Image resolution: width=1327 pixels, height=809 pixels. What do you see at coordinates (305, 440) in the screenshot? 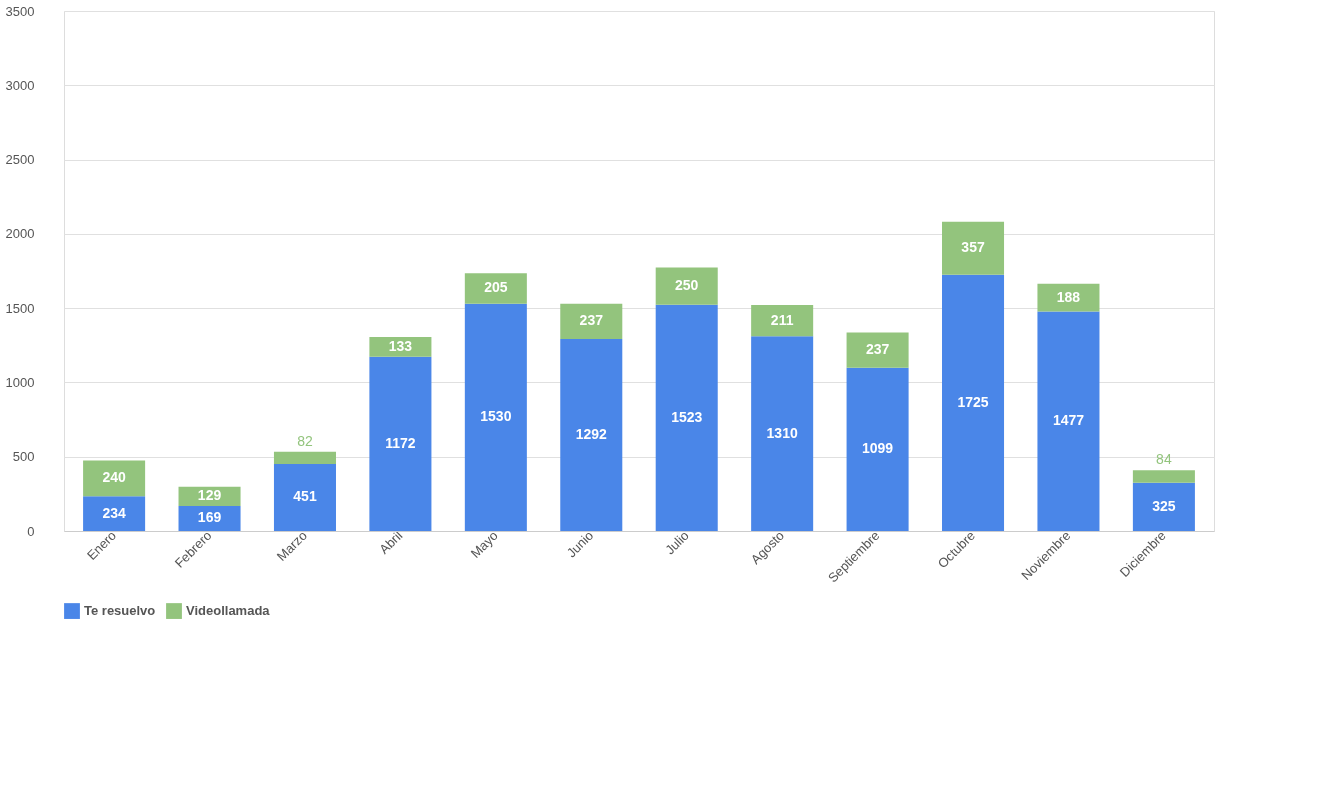
I see `data-label: 82` at bounding box center [305, 440].